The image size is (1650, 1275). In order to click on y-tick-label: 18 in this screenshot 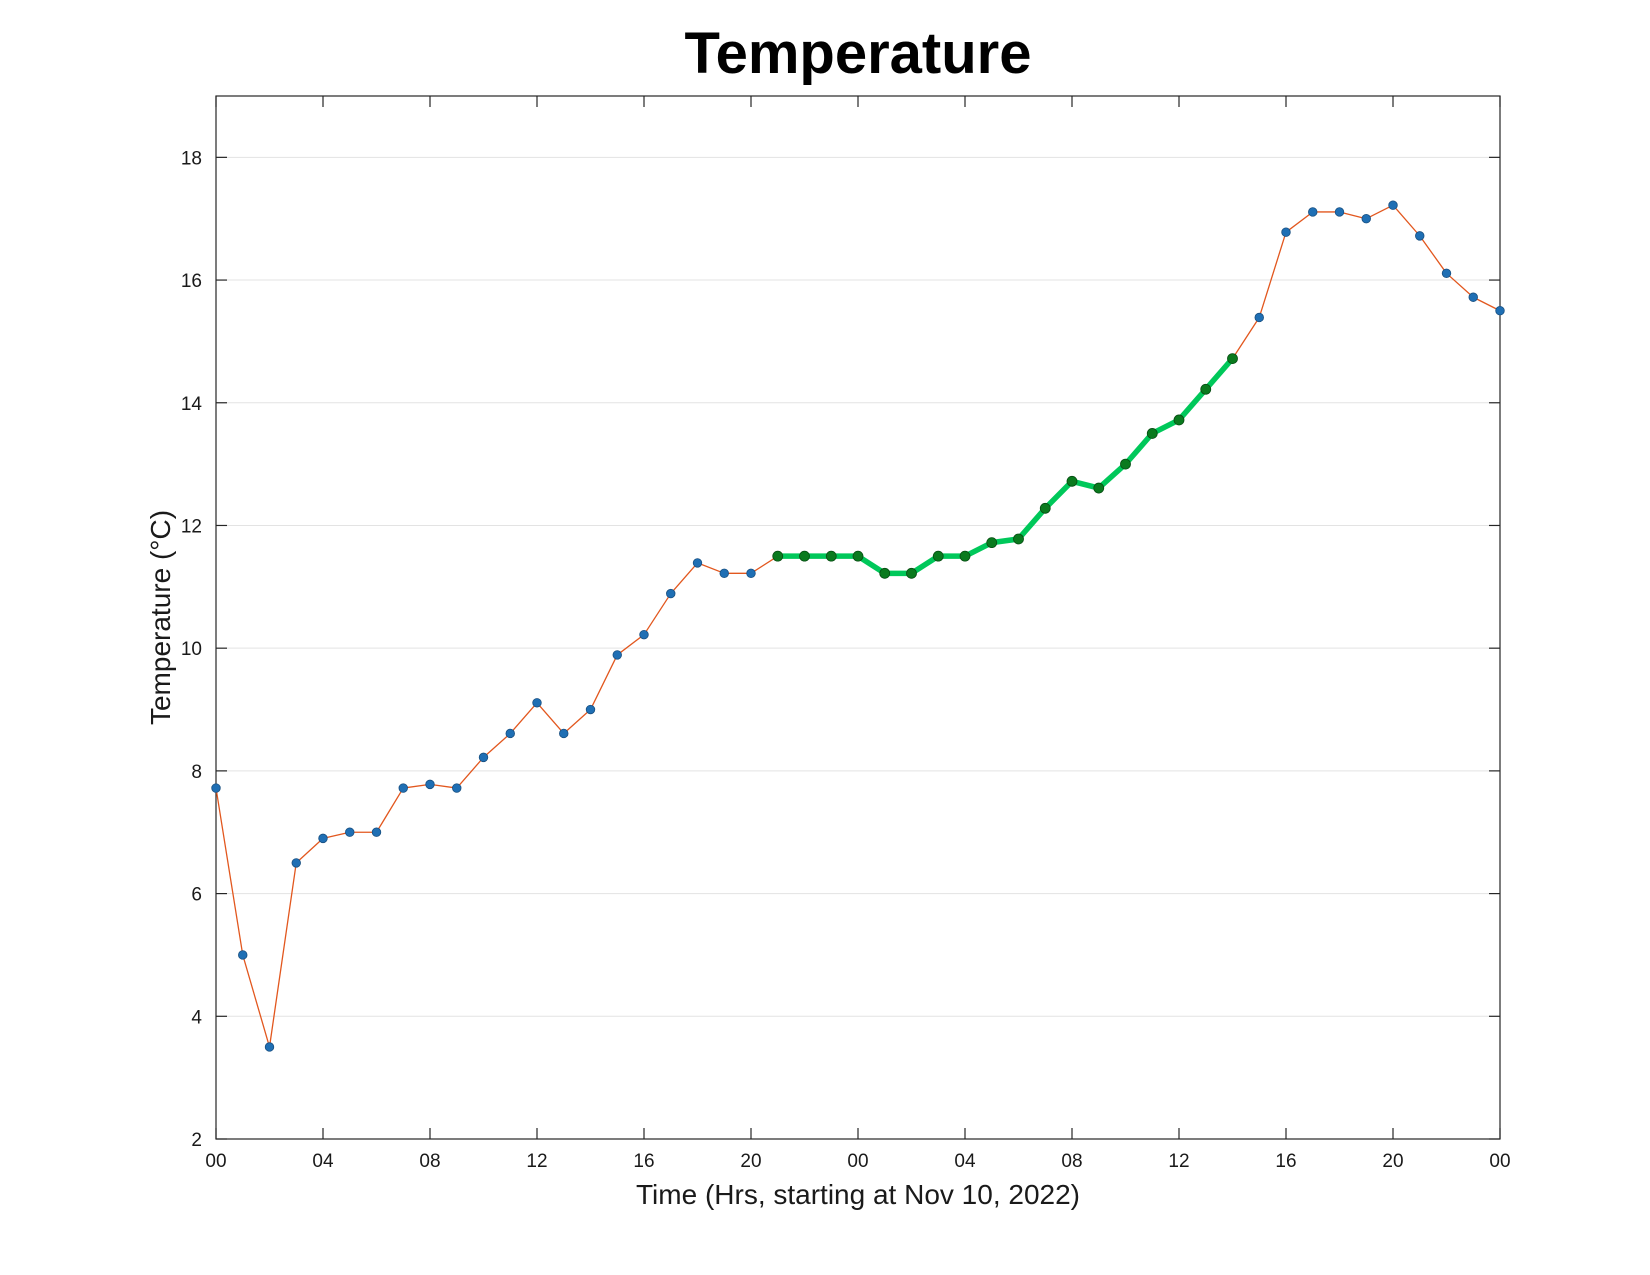, I will do `click(191, 158)`.